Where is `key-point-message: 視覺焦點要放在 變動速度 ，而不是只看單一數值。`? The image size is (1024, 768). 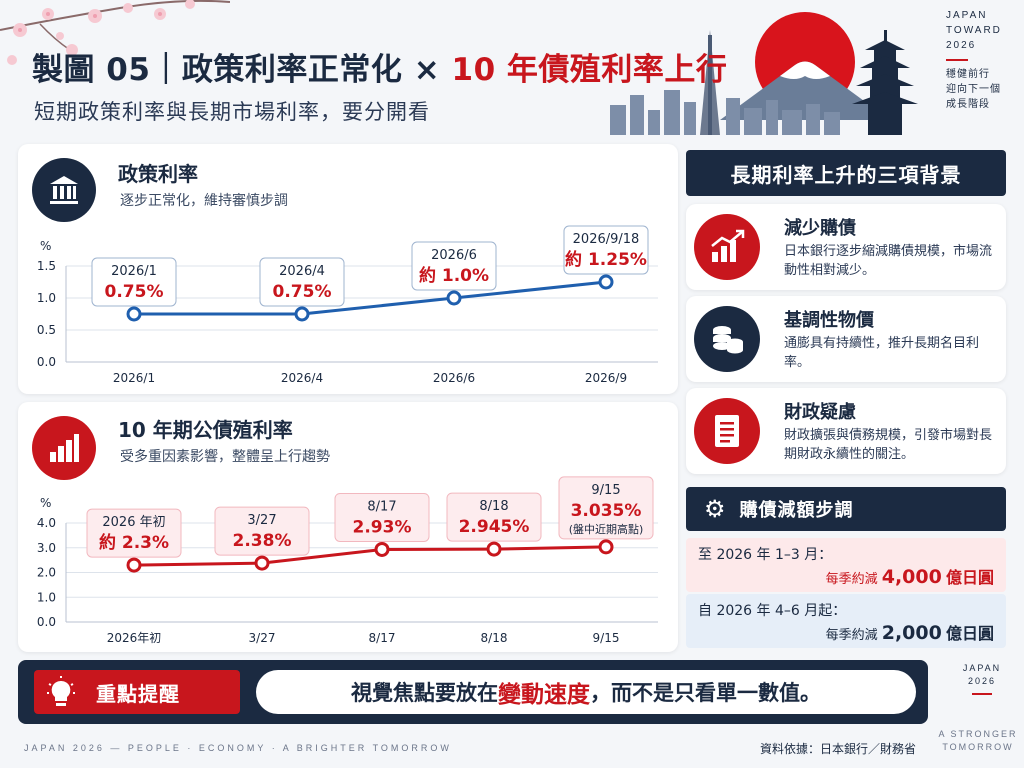 key-point-message: 視覺焦點要放在 變動速度 ，而不是只看單一數值。 is located at coordinates (586, 692).